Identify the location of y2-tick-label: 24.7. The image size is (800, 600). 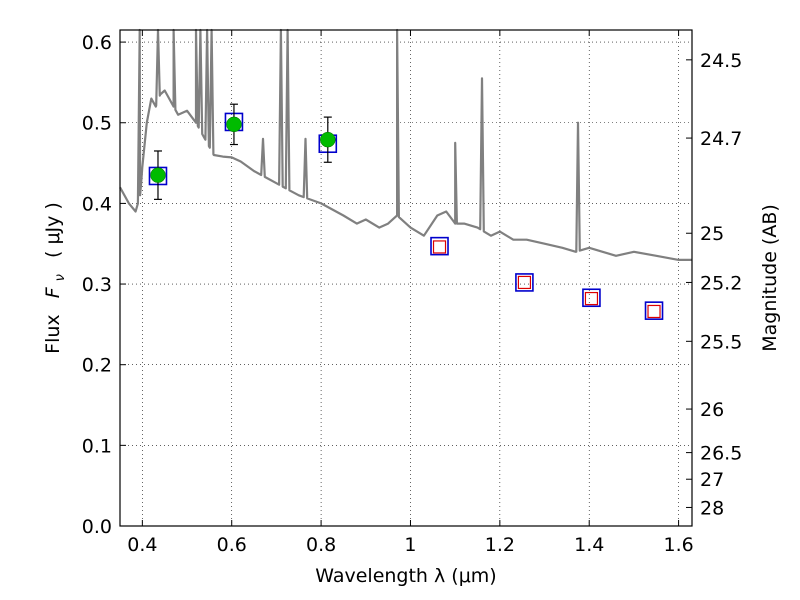
(721, 139).